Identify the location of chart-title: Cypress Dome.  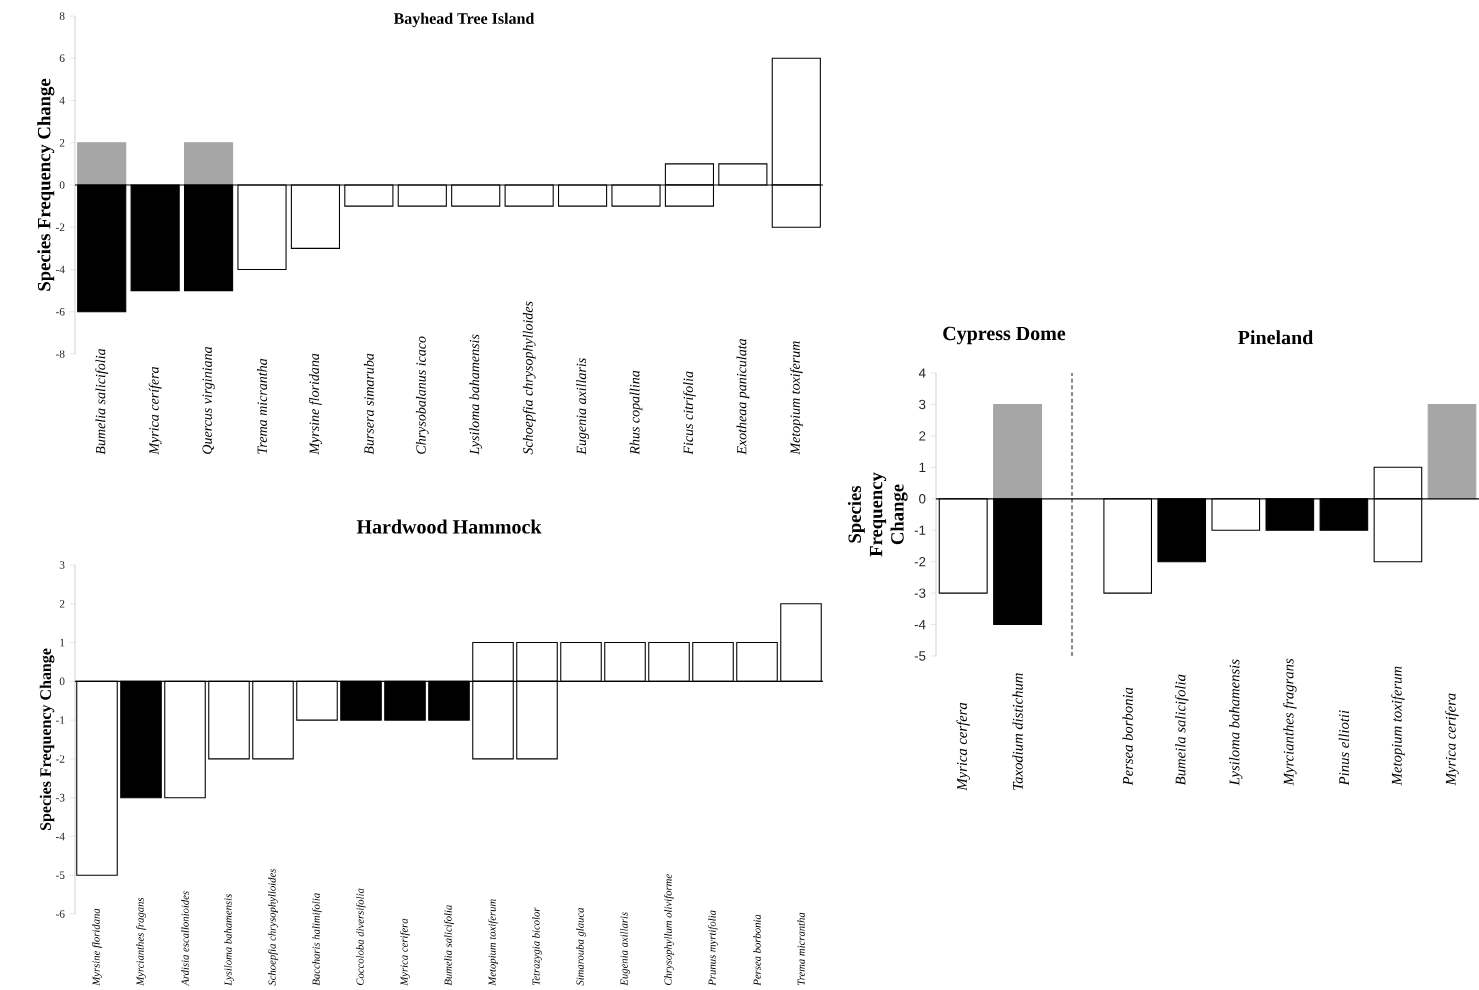
(1004, 335).